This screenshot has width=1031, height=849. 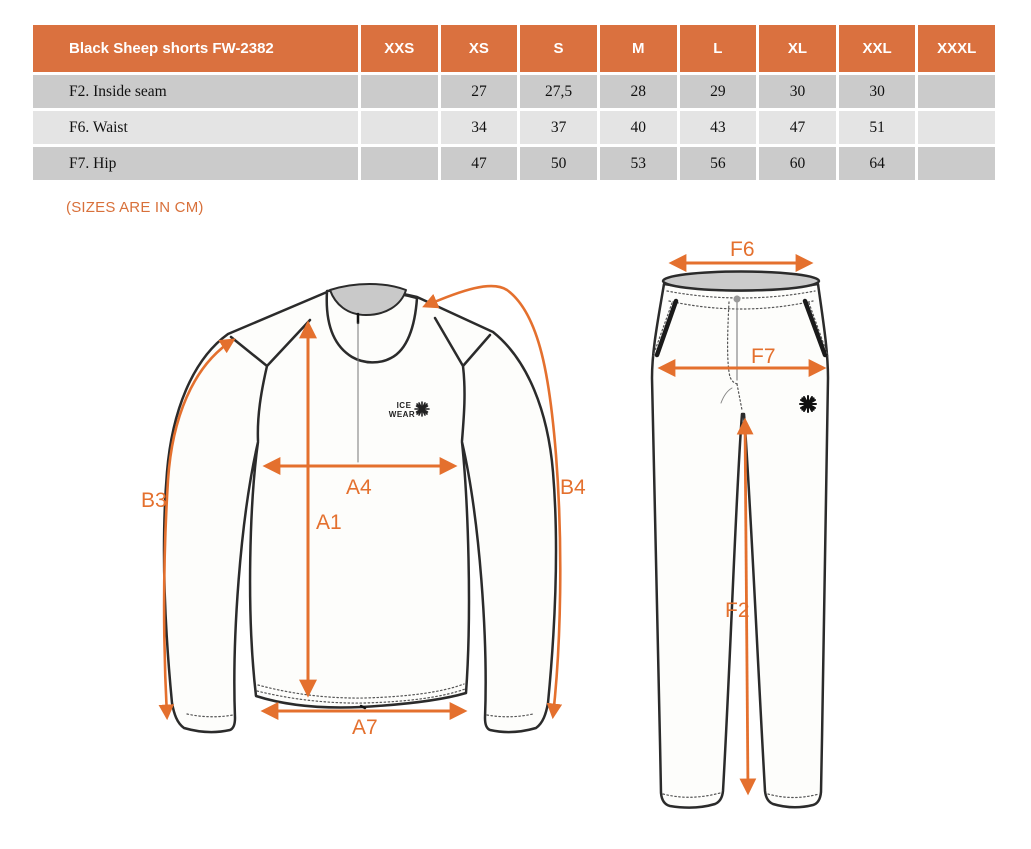 I want to click on shirt-left-raglan-seam, so click(x=270, y=380).